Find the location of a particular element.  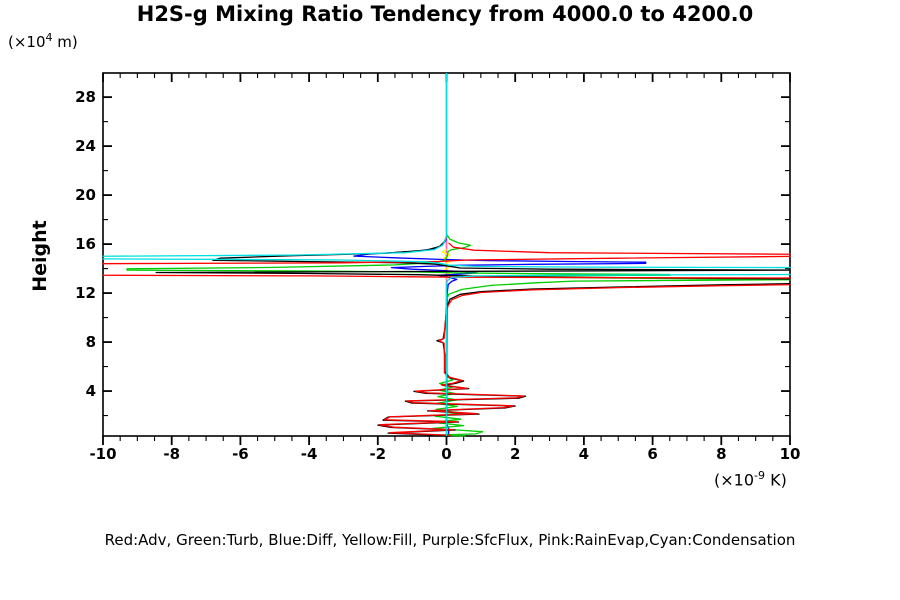

y-tick-label: 28 is located at coordinates (85, 97).